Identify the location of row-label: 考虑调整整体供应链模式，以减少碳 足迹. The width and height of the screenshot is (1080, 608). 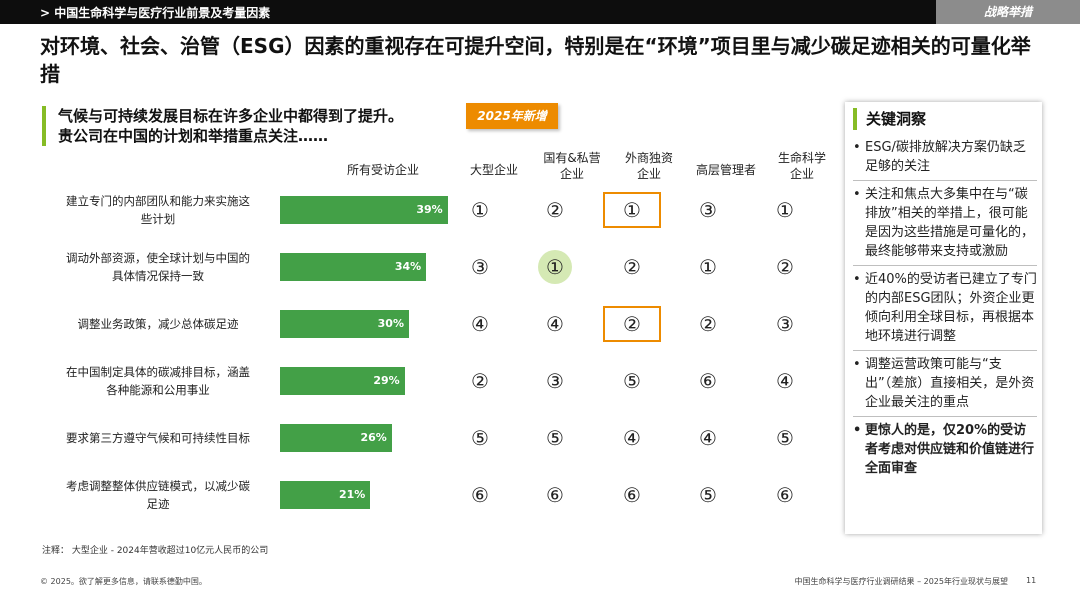
(158, 495).